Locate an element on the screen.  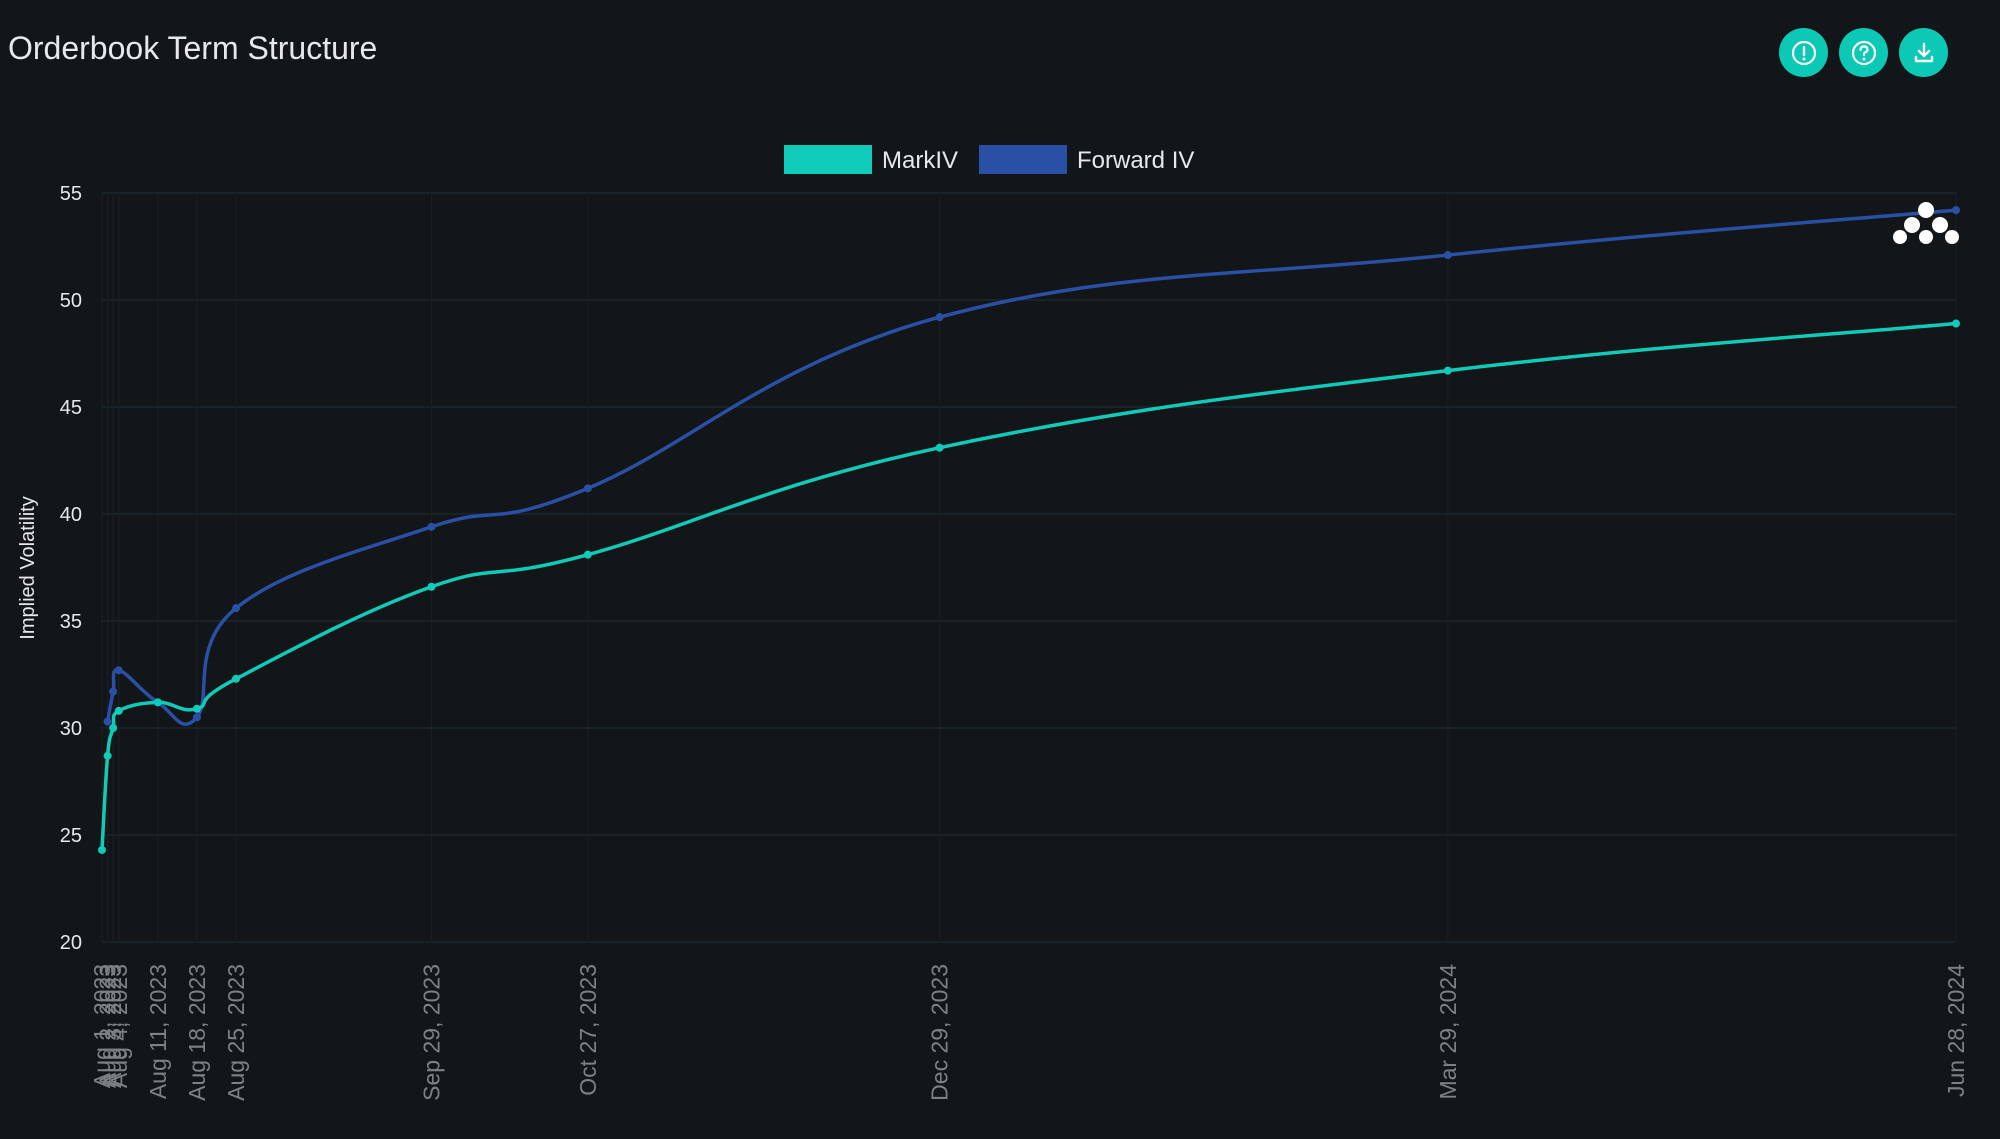
x-tick-label: Jun 28, 2024 is located at coordinates (1956, 1030).